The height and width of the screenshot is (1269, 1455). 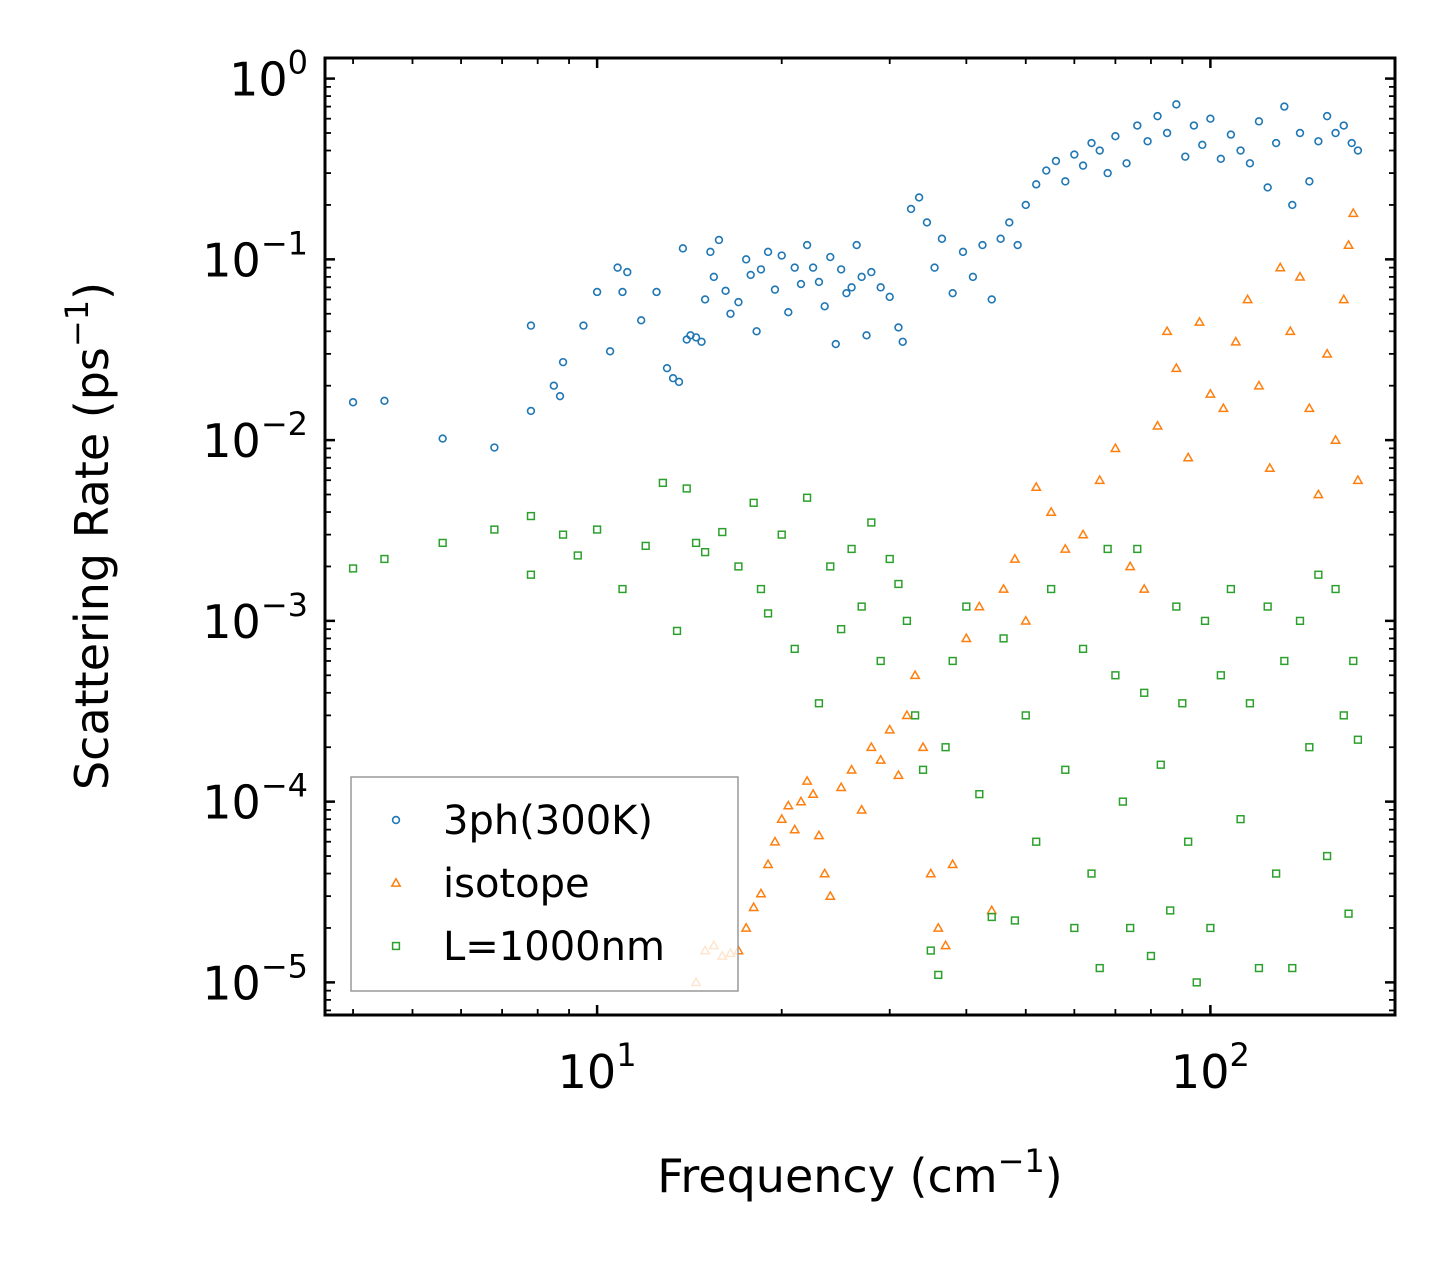 What do you see at coordinates (255, 617) in the screenshot?
I see `y-tick-label-3: 10⁻³` at bounding box center [255, 617].